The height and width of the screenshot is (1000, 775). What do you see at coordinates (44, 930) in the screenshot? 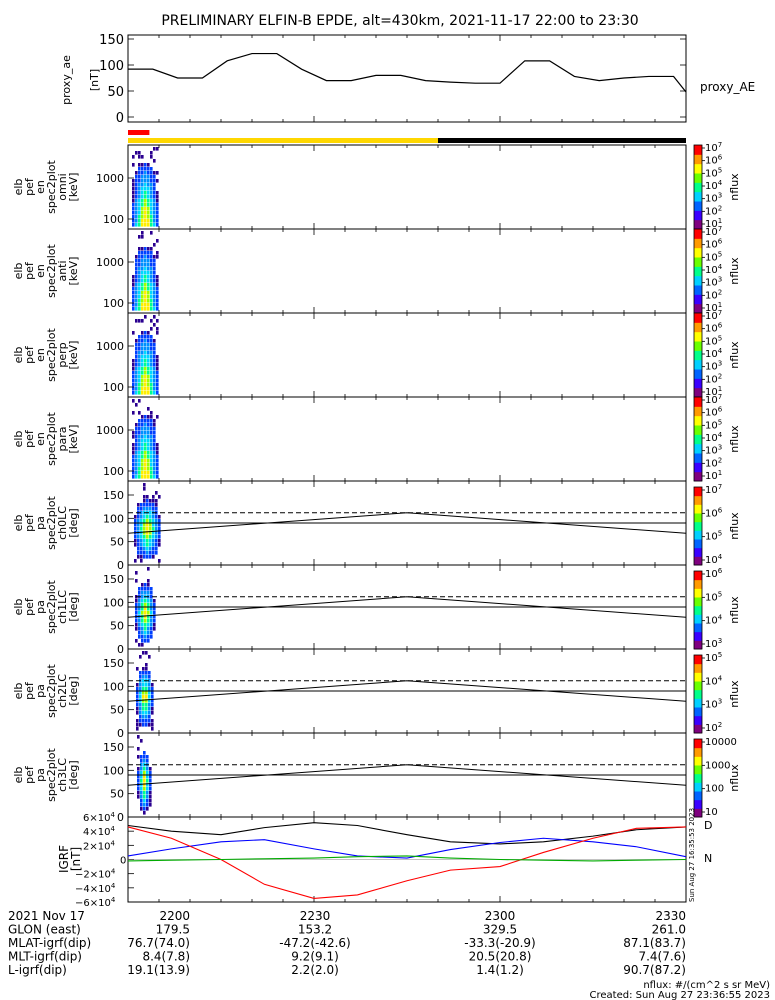
I see `footer-row-label: GLON (east)` at bounding box center [44, 930].